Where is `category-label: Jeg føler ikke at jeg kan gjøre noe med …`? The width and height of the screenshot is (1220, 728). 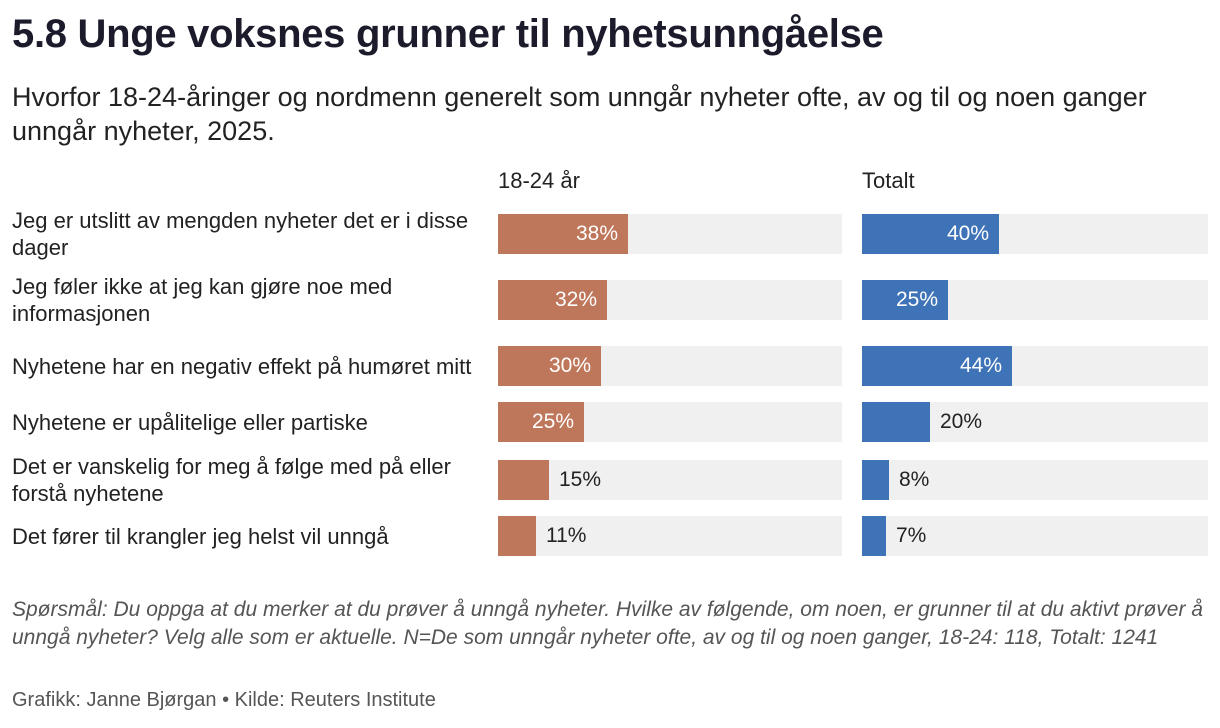 category-label: Jeg føler ikke at jeg kan gjøre noe med … is located at coordinates (202, 300).